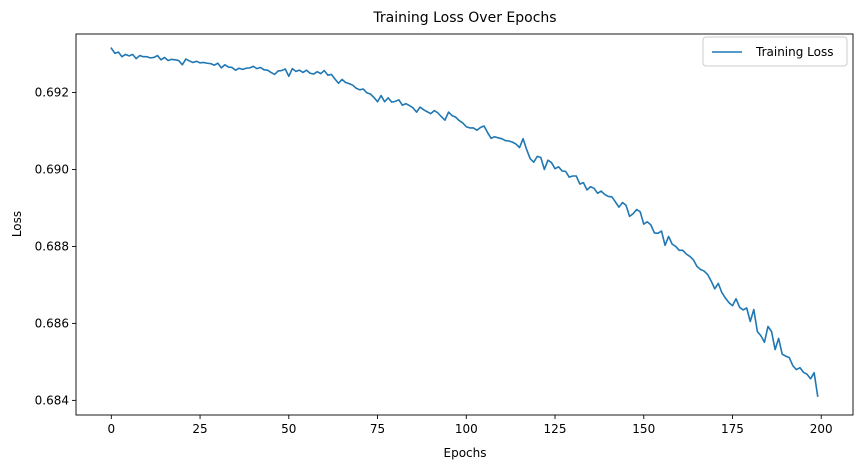 Image resolution: width=864 pixels, height=468 pixels. Describe the element at coordinates (465, 453) in the screenshot. I see `x-axis-label: Epochs` at that location.